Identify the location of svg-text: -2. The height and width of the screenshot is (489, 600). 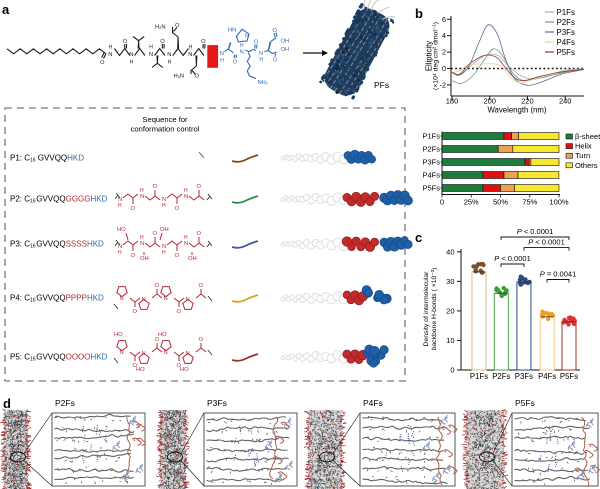
(443, 84).